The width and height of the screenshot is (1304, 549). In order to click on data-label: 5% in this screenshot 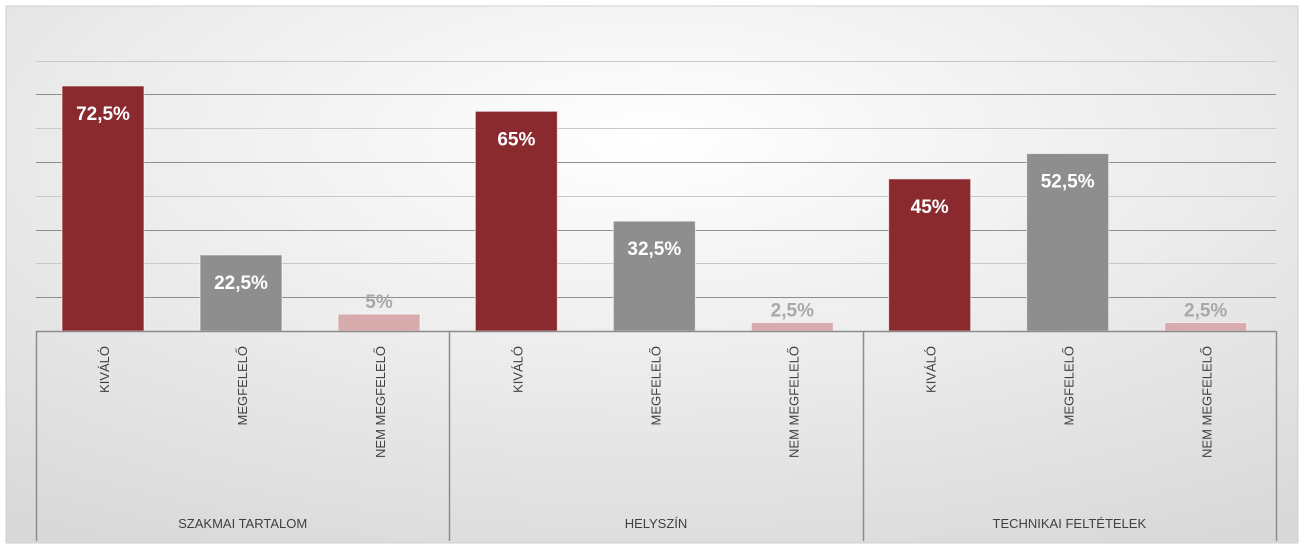, I will do `click(379, 302)`.